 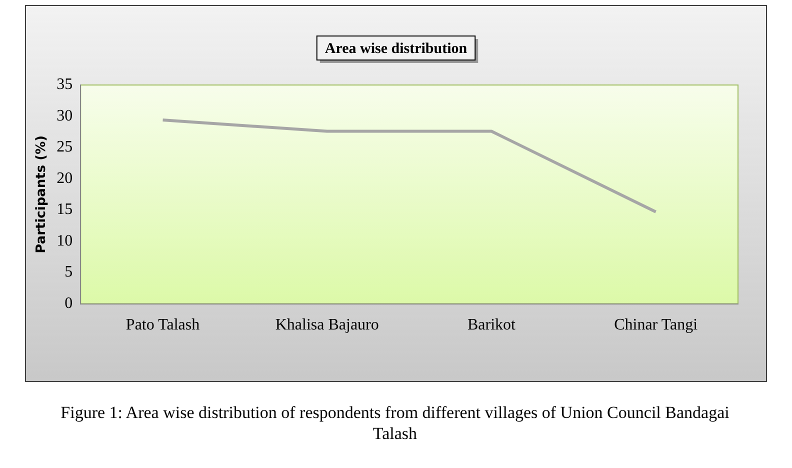 I want to click on chart-title: Area wise distribution, so click(x=396, y=48).